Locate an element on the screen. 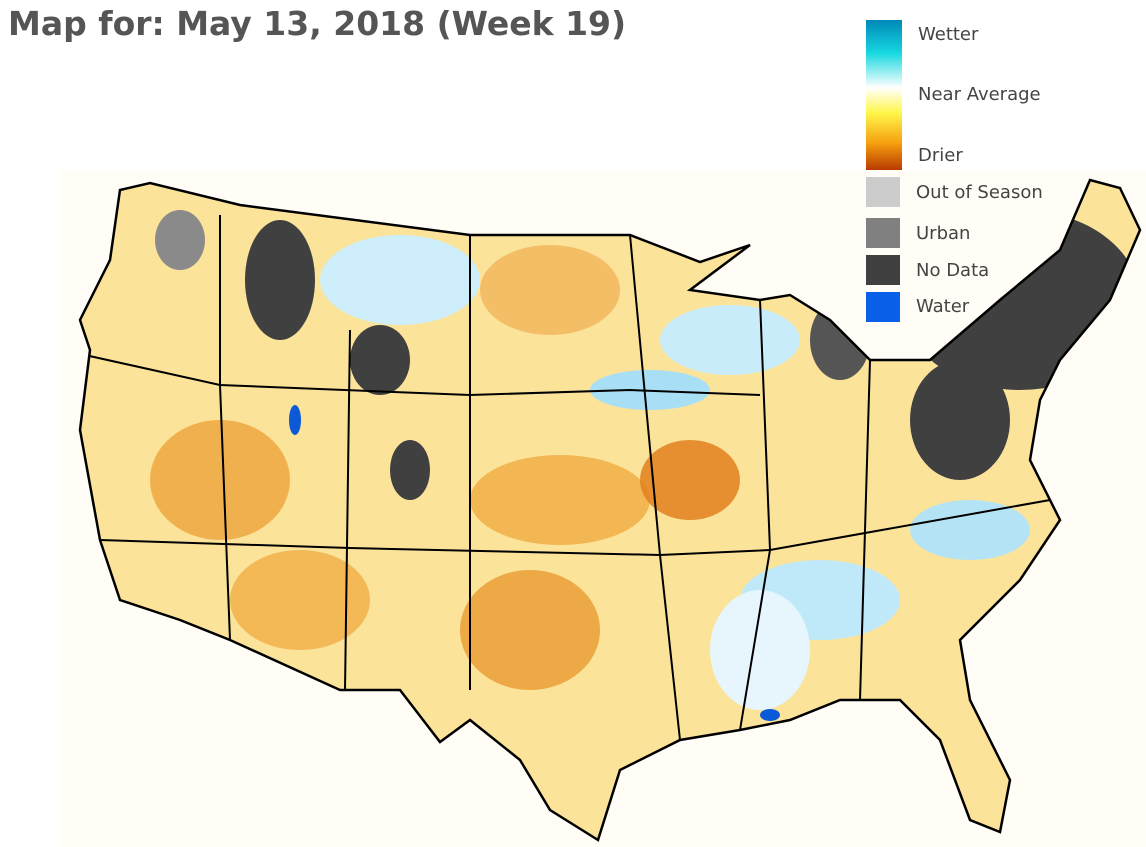 Image resolution: width=1146 pixels, height=847 pixels. title: Map for: May 13, 2018 (Week 19) is located at coordinates (317, 23).